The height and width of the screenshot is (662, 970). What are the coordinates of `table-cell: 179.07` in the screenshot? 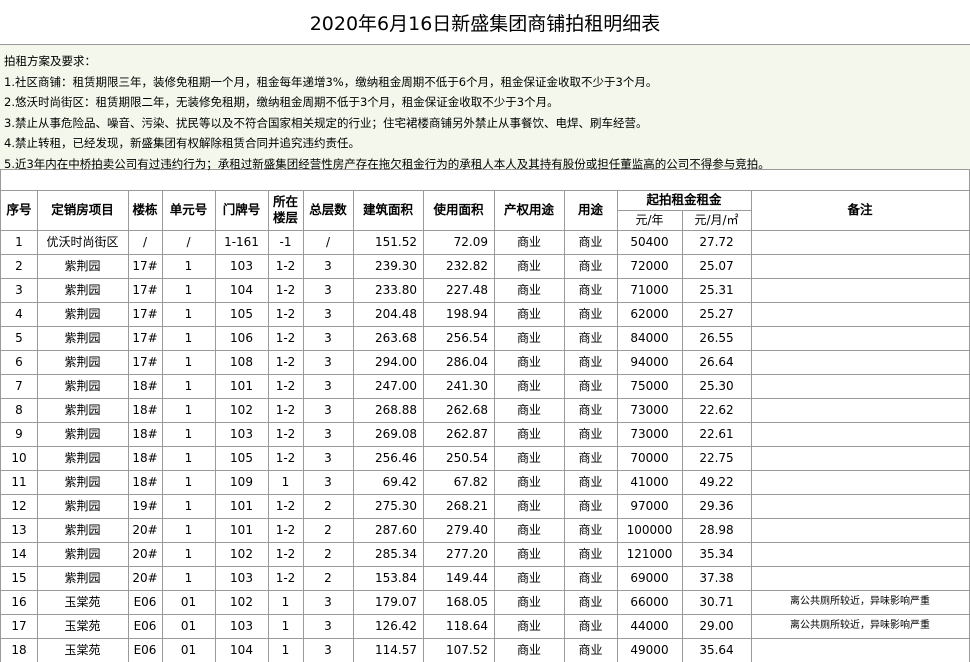 It's located at (388, 602).